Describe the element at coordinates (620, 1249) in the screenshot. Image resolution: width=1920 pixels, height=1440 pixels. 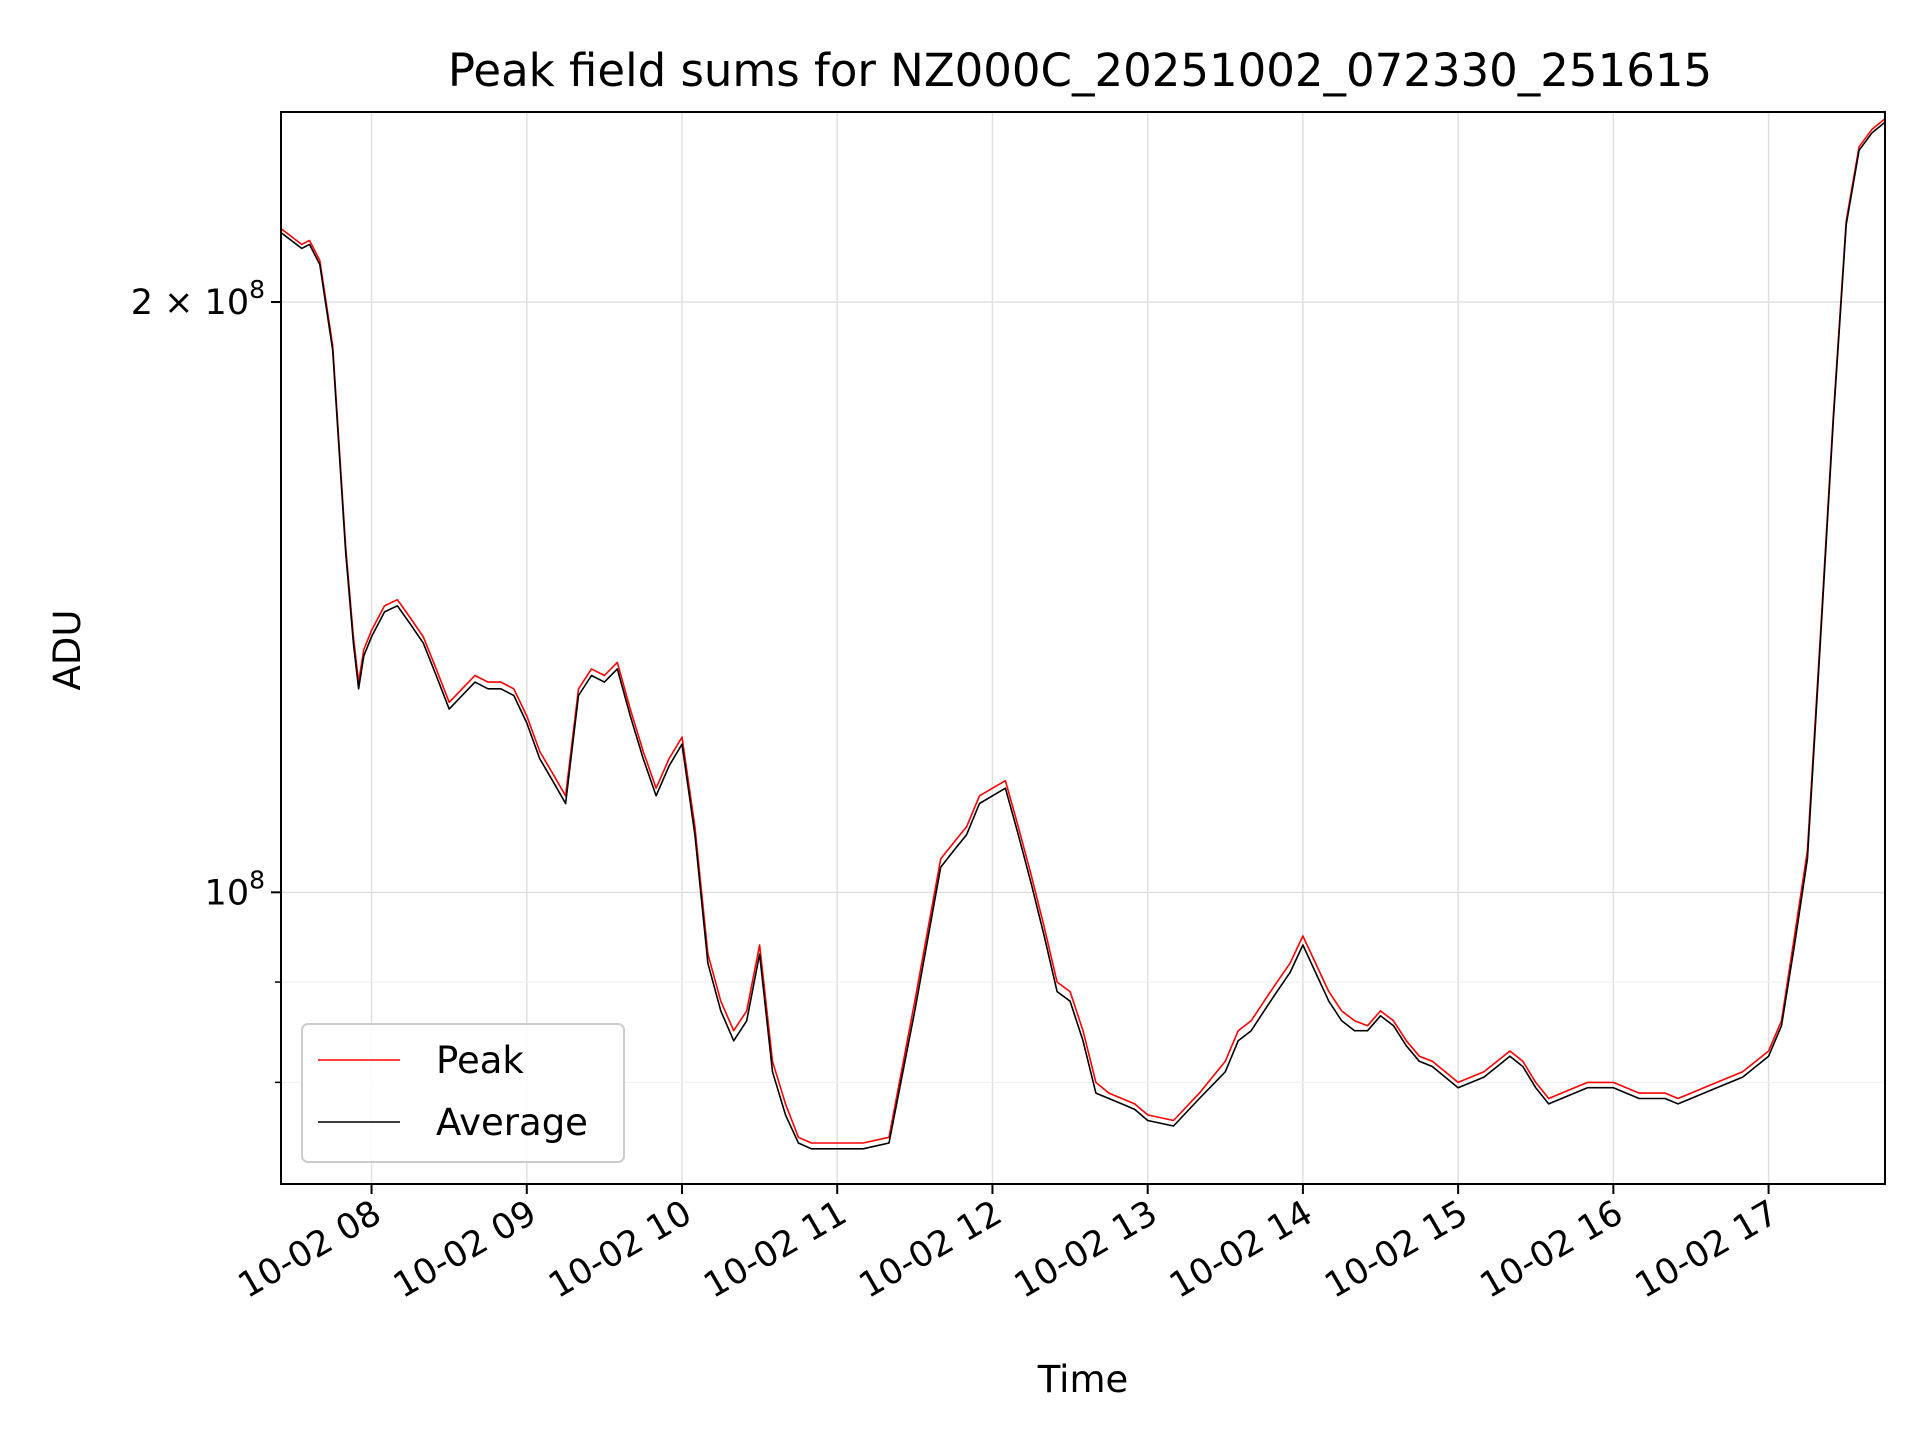
I see `x-tick-label: 10-02 10` at that location.